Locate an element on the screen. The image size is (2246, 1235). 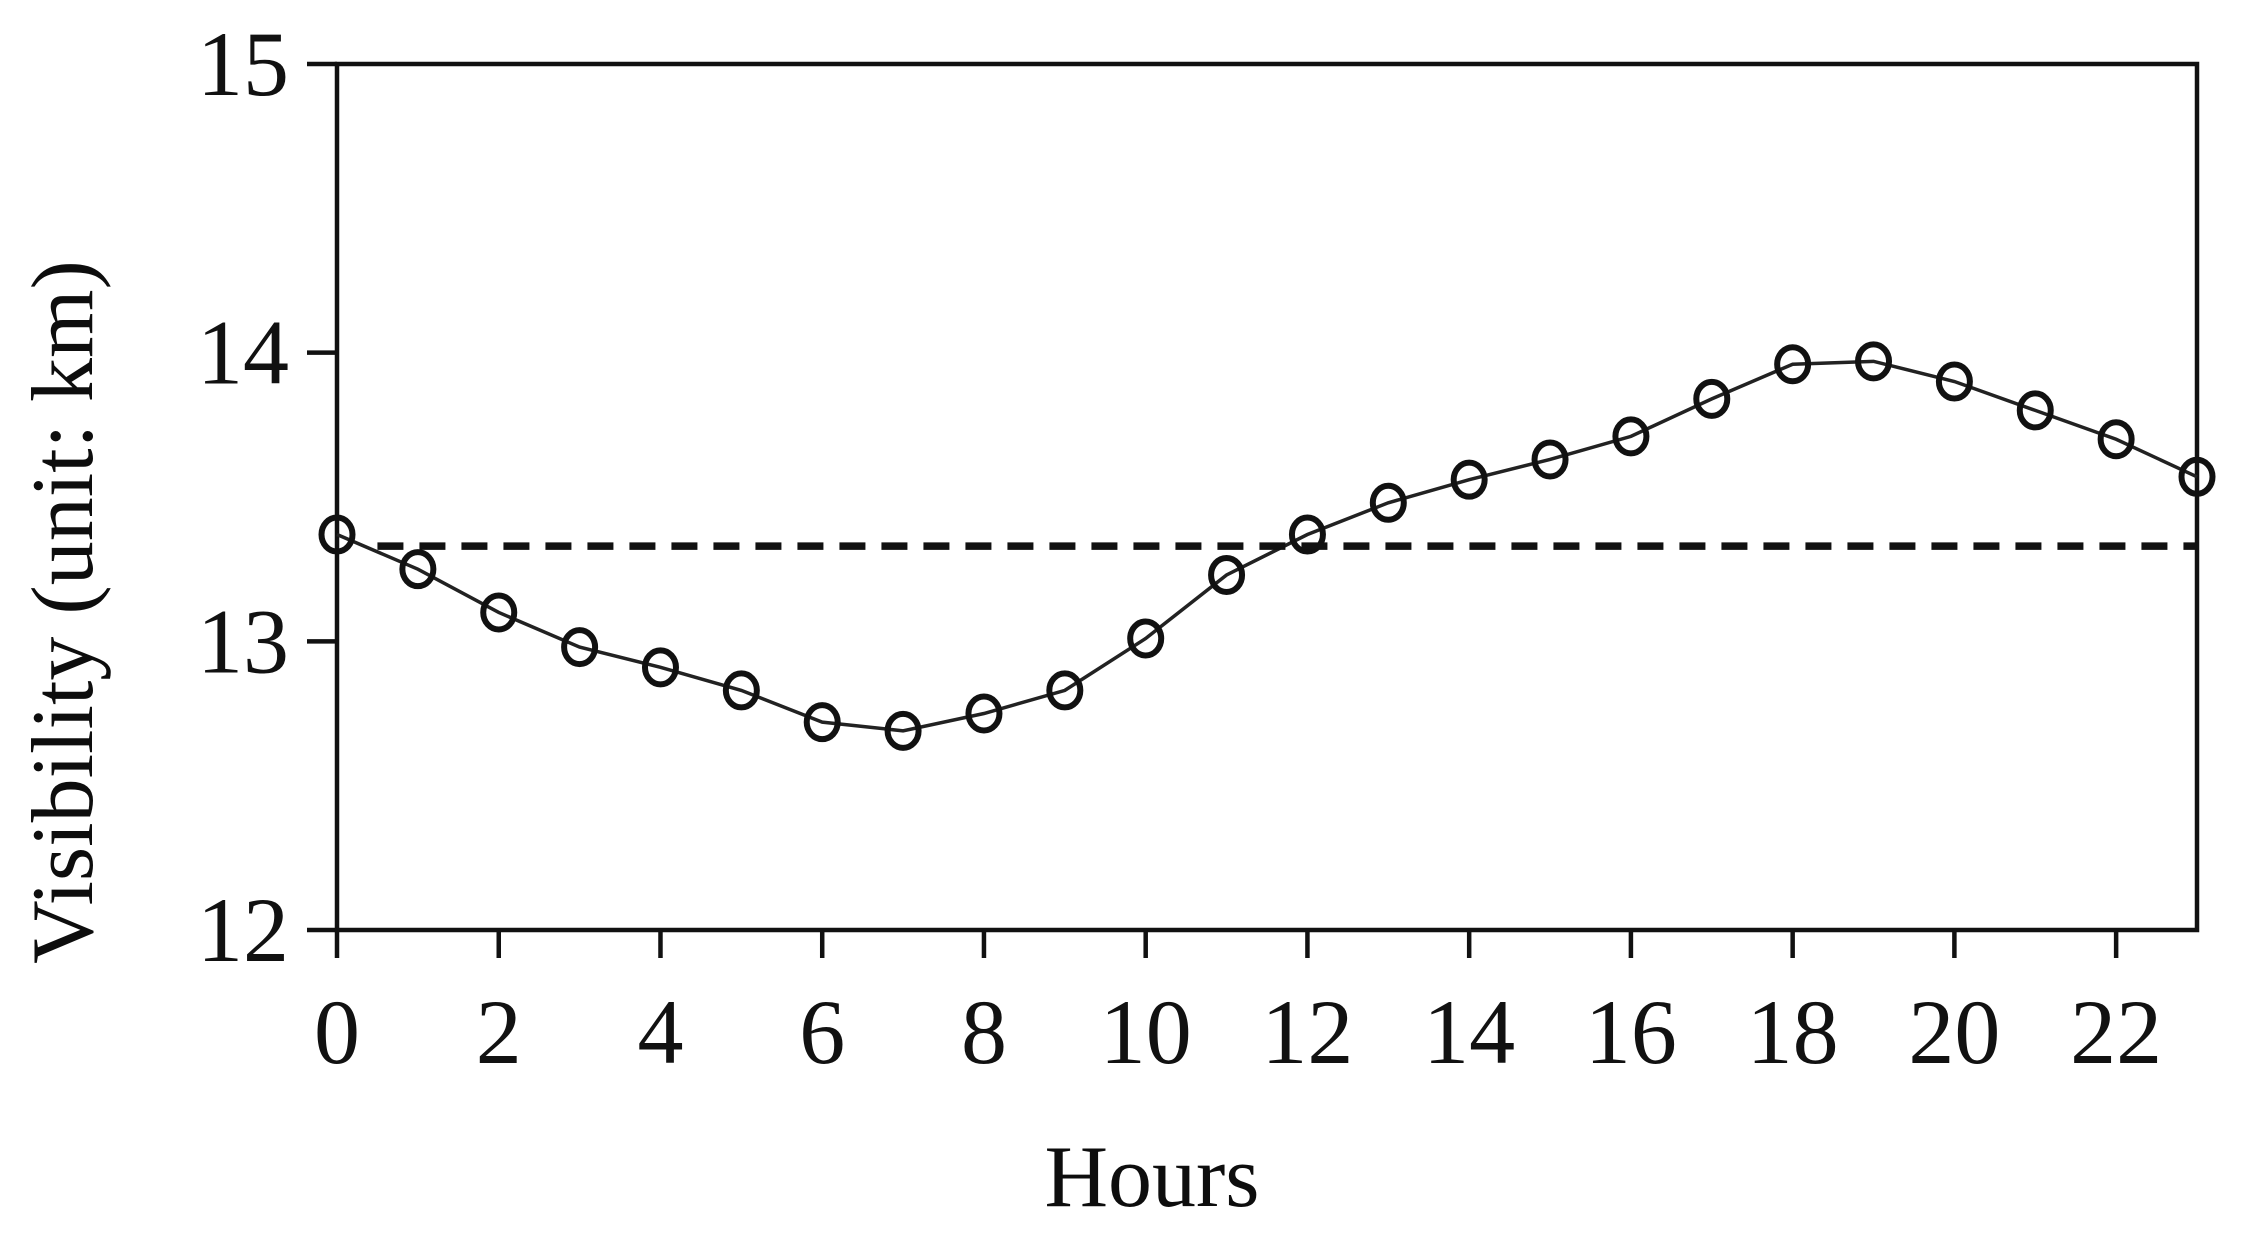
y-tick-label: 13 is located at coordinates (243, 641).